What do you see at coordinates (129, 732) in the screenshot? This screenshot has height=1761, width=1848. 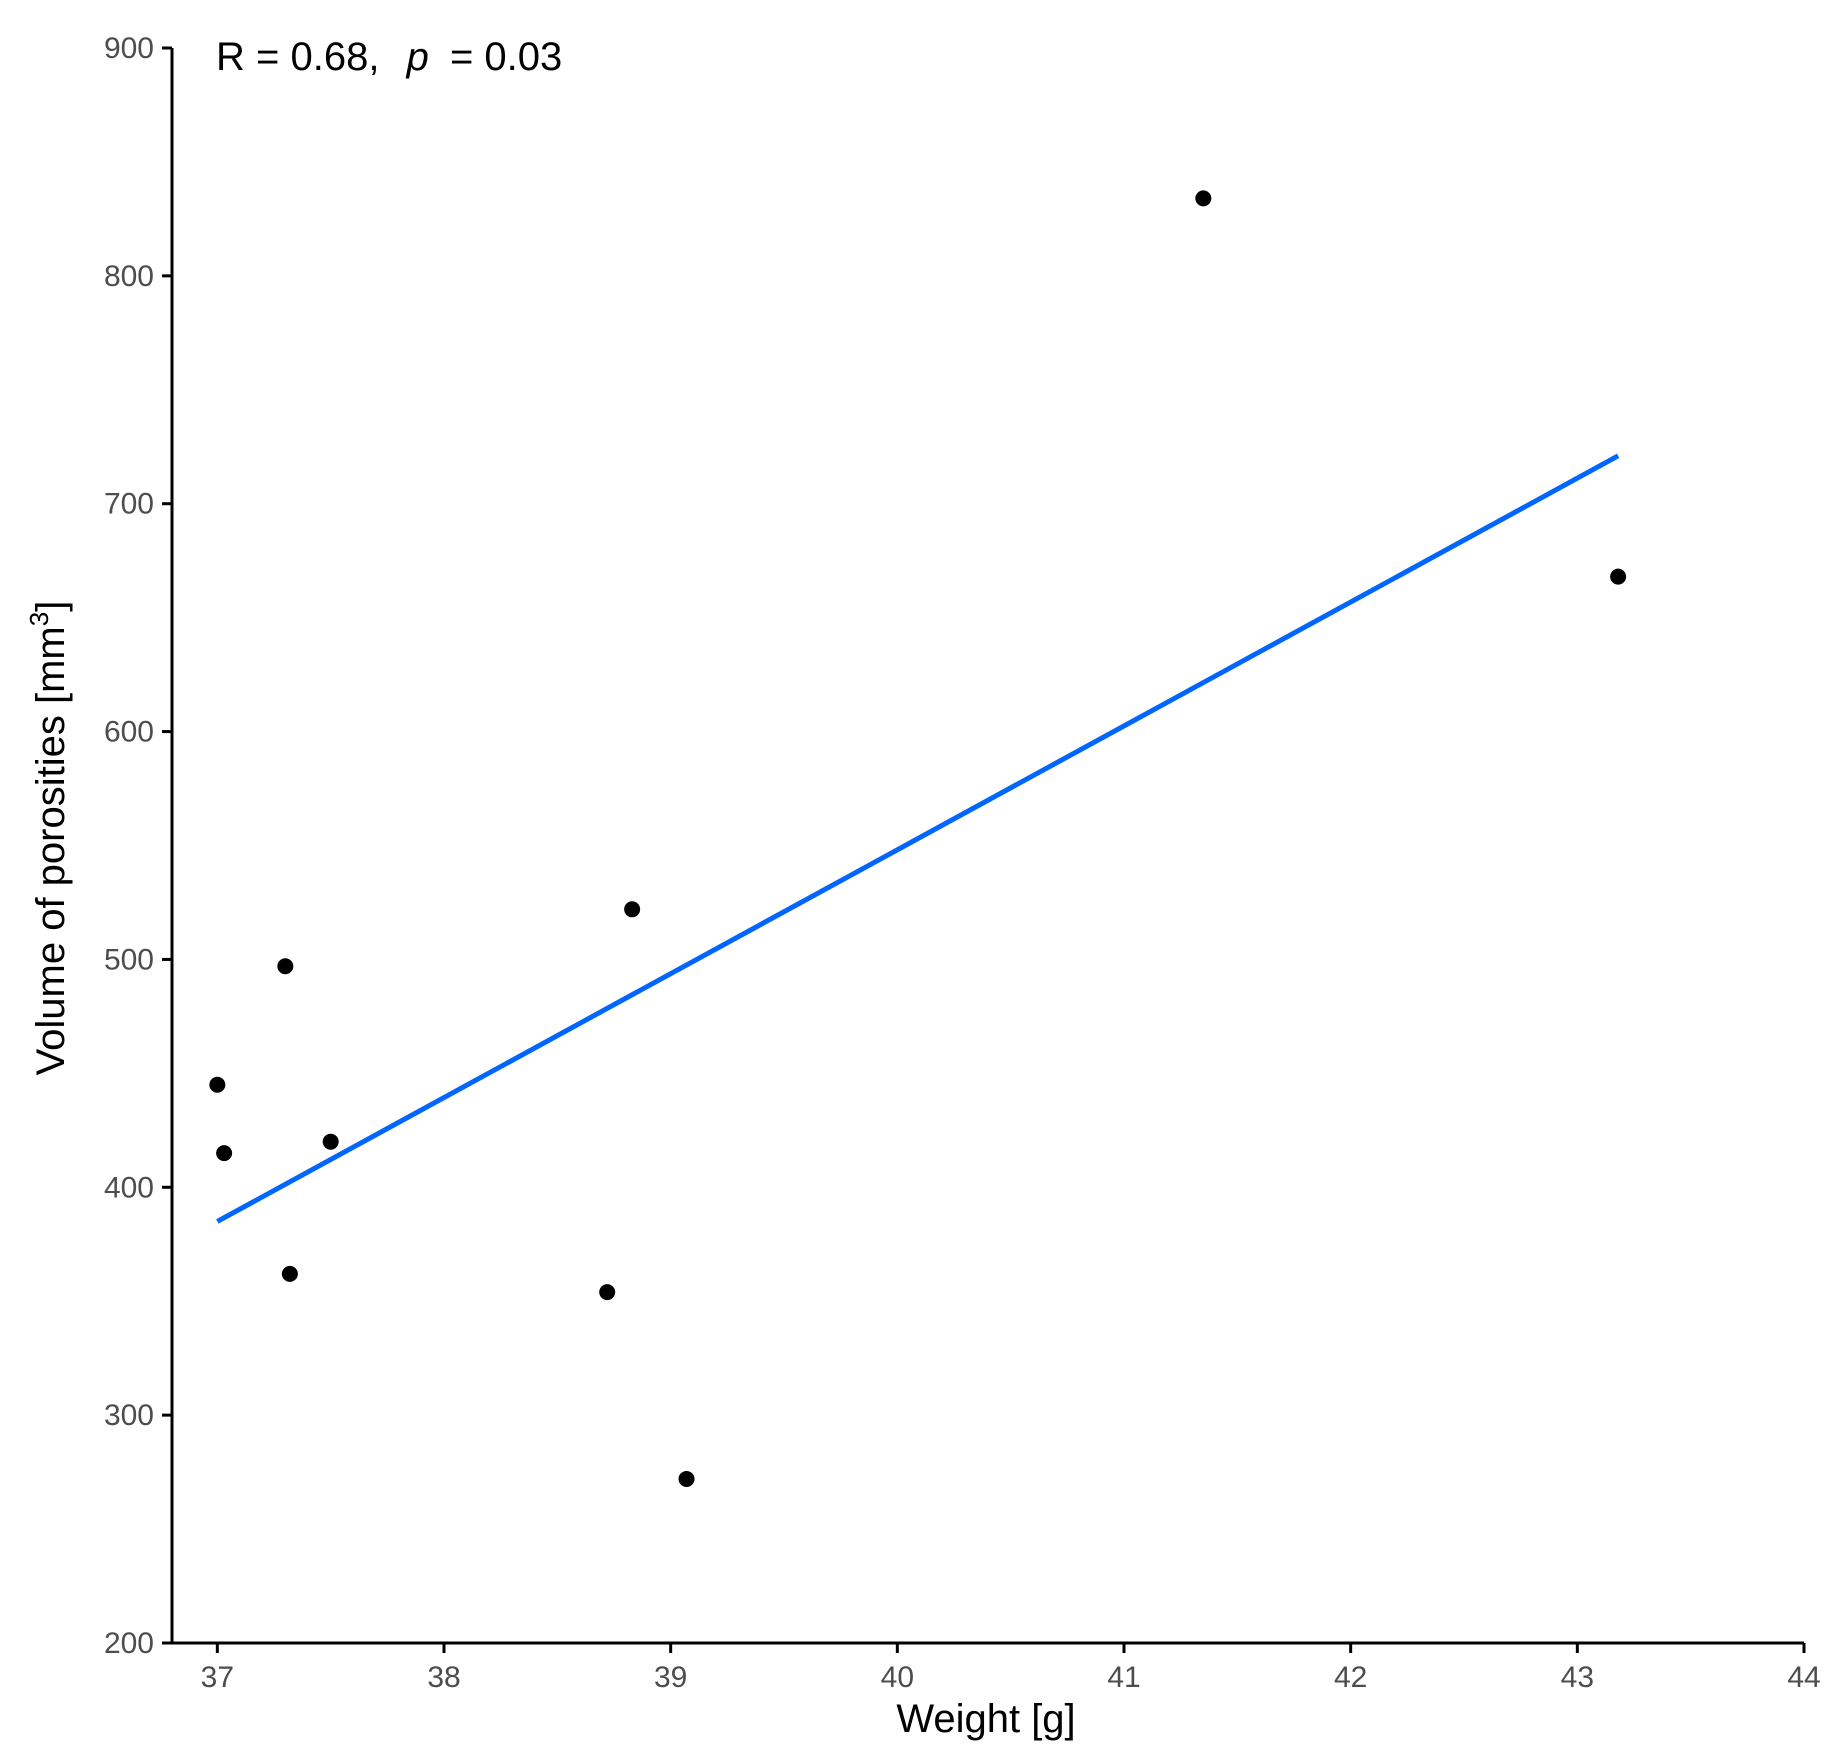 I see `y-tick-label: 600` at bounding box center [129, 732].